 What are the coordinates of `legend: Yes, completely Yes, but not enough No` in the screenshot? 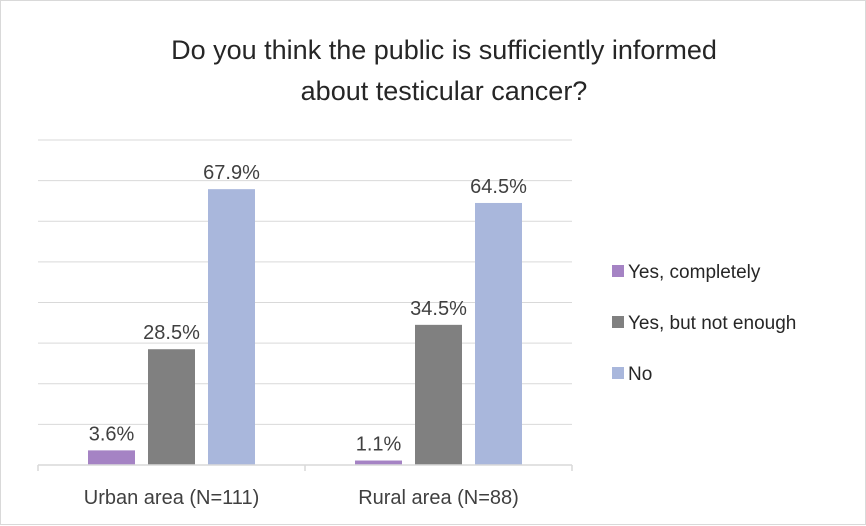 It's located at (704, 323).